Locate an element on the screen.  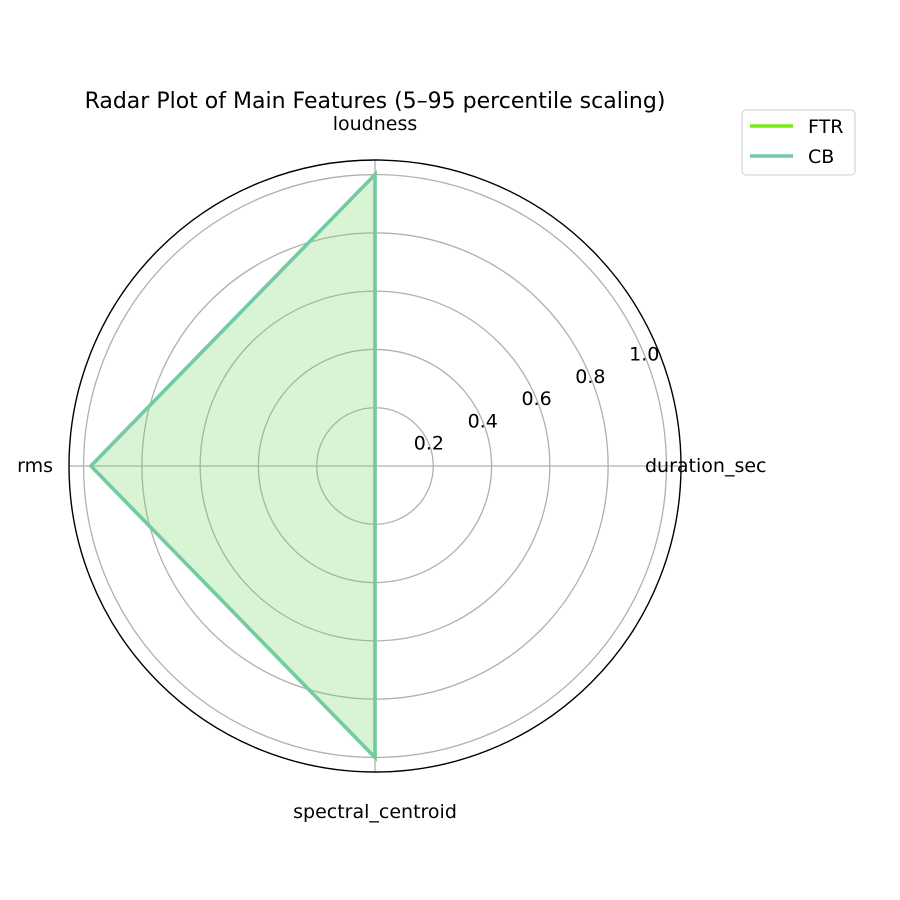
radial-tick-label: 1.0 is located at coordinates (644, 354).